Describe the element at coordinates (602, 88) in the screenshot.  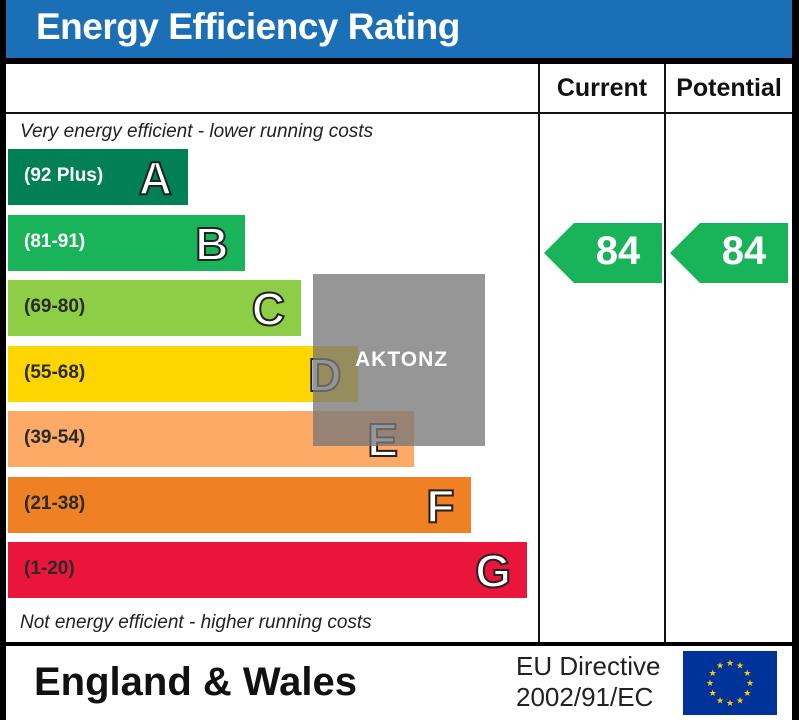
I see `current-column-header: Current` at that location.